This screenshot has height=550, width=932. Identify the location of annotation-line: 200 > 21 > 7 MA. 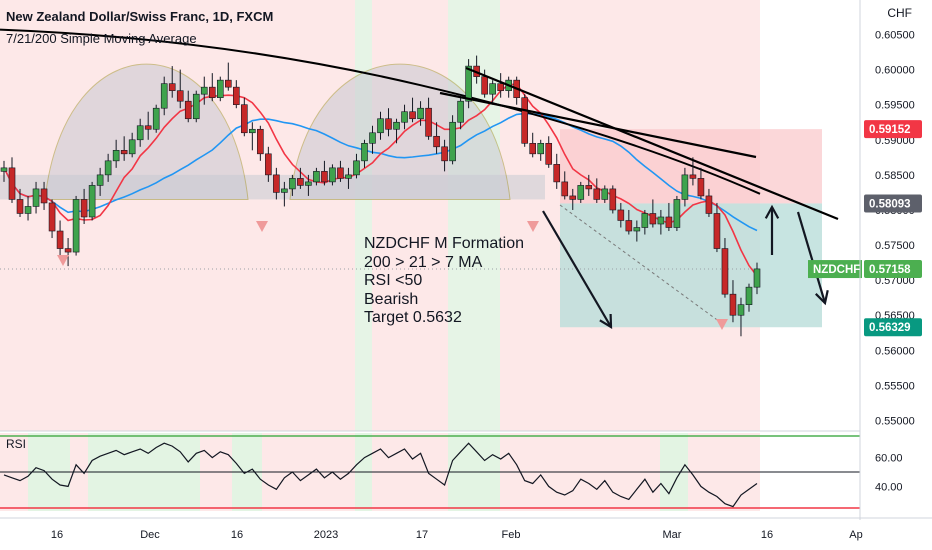
(423, 262).